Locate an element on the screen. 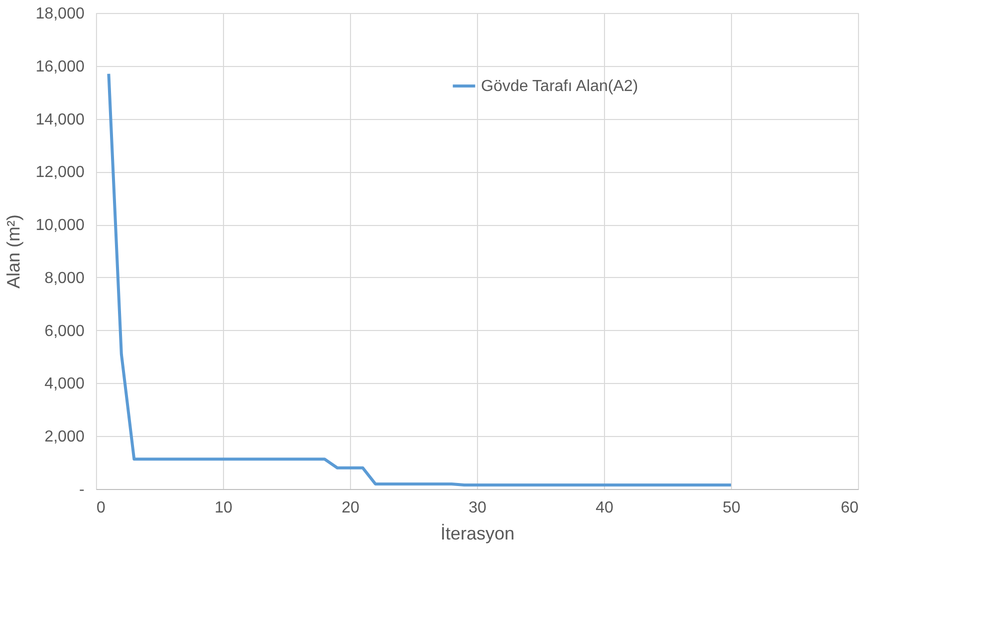 The width and height of the screenshot is (985, 639). y-tick-label: 4,000 is located at coordinates (64, 384).